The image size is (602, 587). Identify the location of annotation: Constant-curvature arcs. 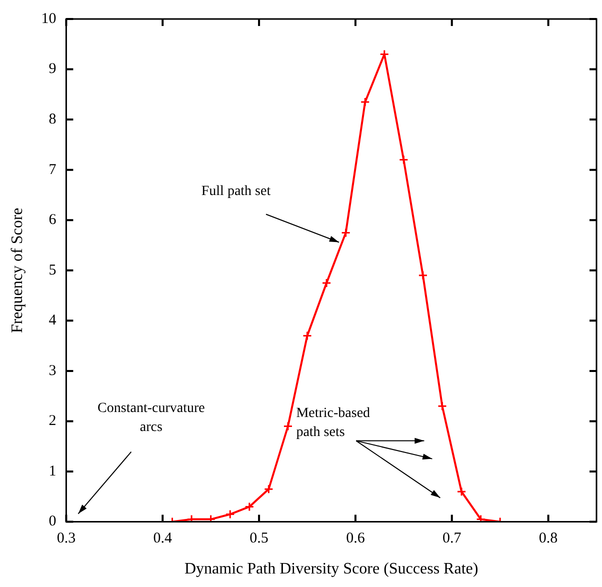
(151, 417).